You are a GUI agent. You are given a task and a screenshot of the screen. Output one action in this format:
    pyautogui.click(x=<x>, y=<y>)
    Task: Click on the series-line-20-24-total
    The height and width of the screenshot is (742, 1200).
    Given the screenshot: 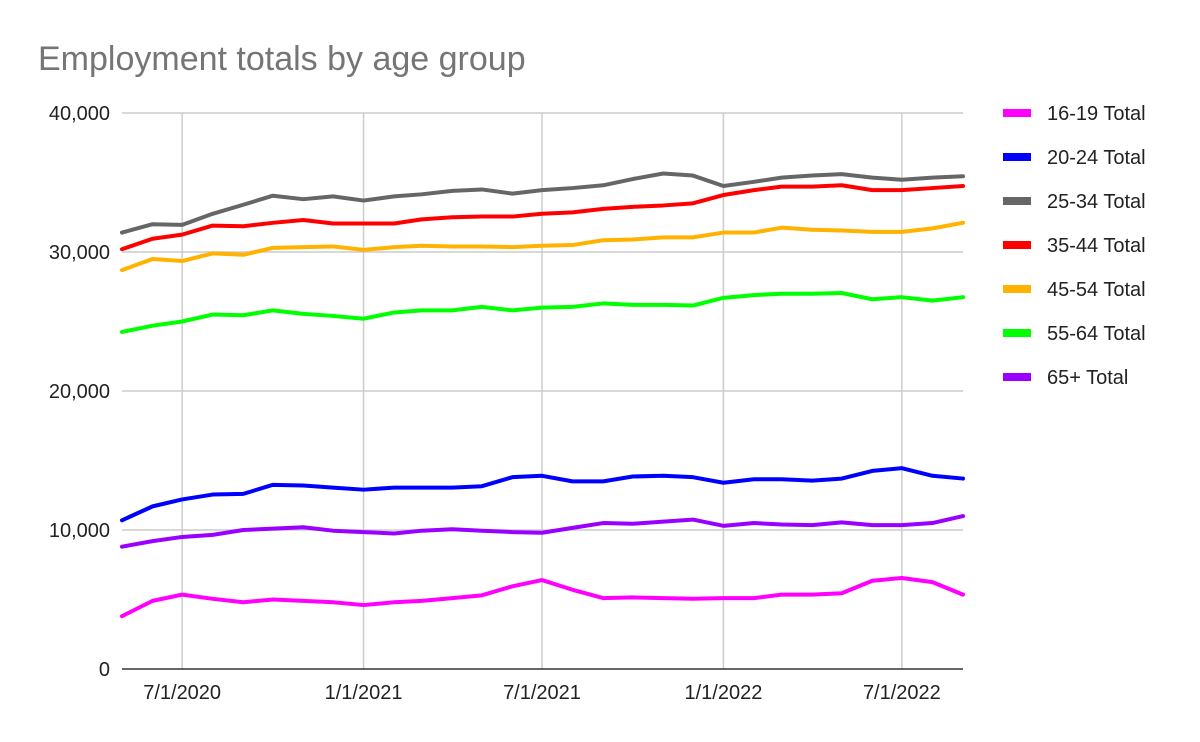 What is the action you would take?
    pyautogui.click(x=542, y=494)
    